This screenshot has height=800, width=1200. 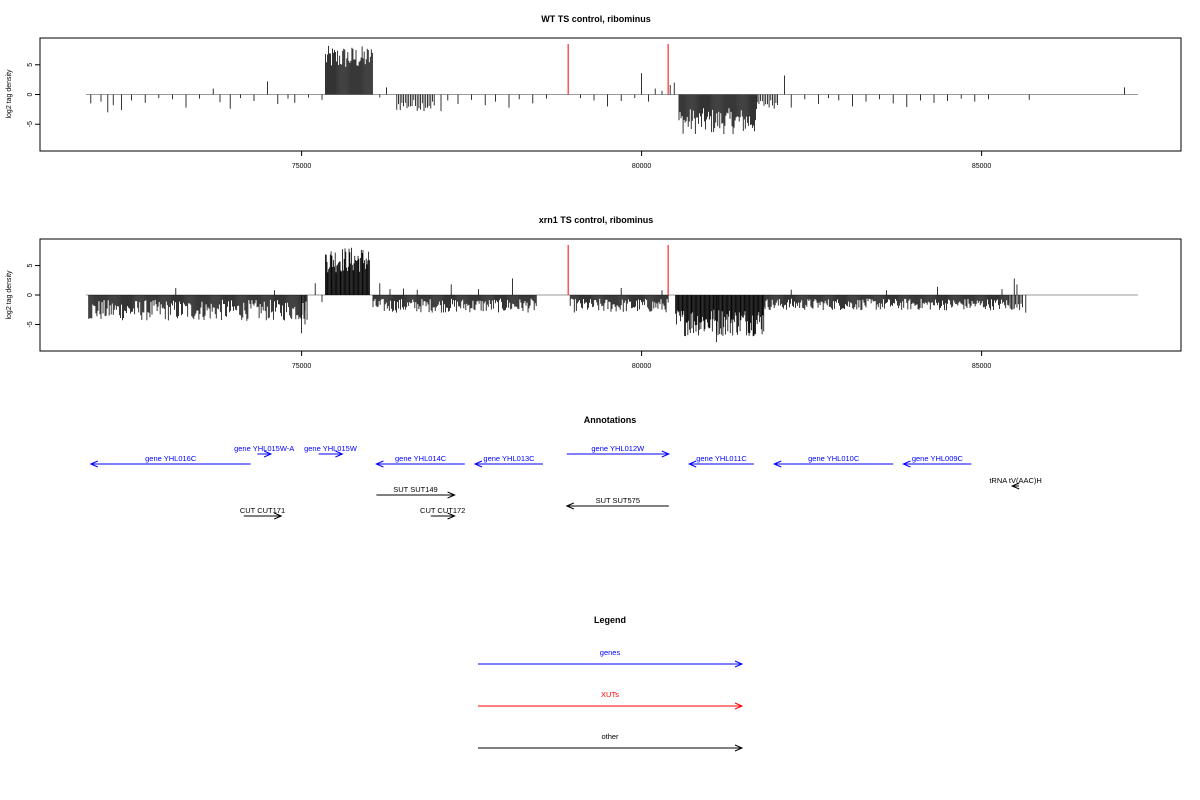 I want to click on annotations-title: Annotations, so click(x=610, y=420).